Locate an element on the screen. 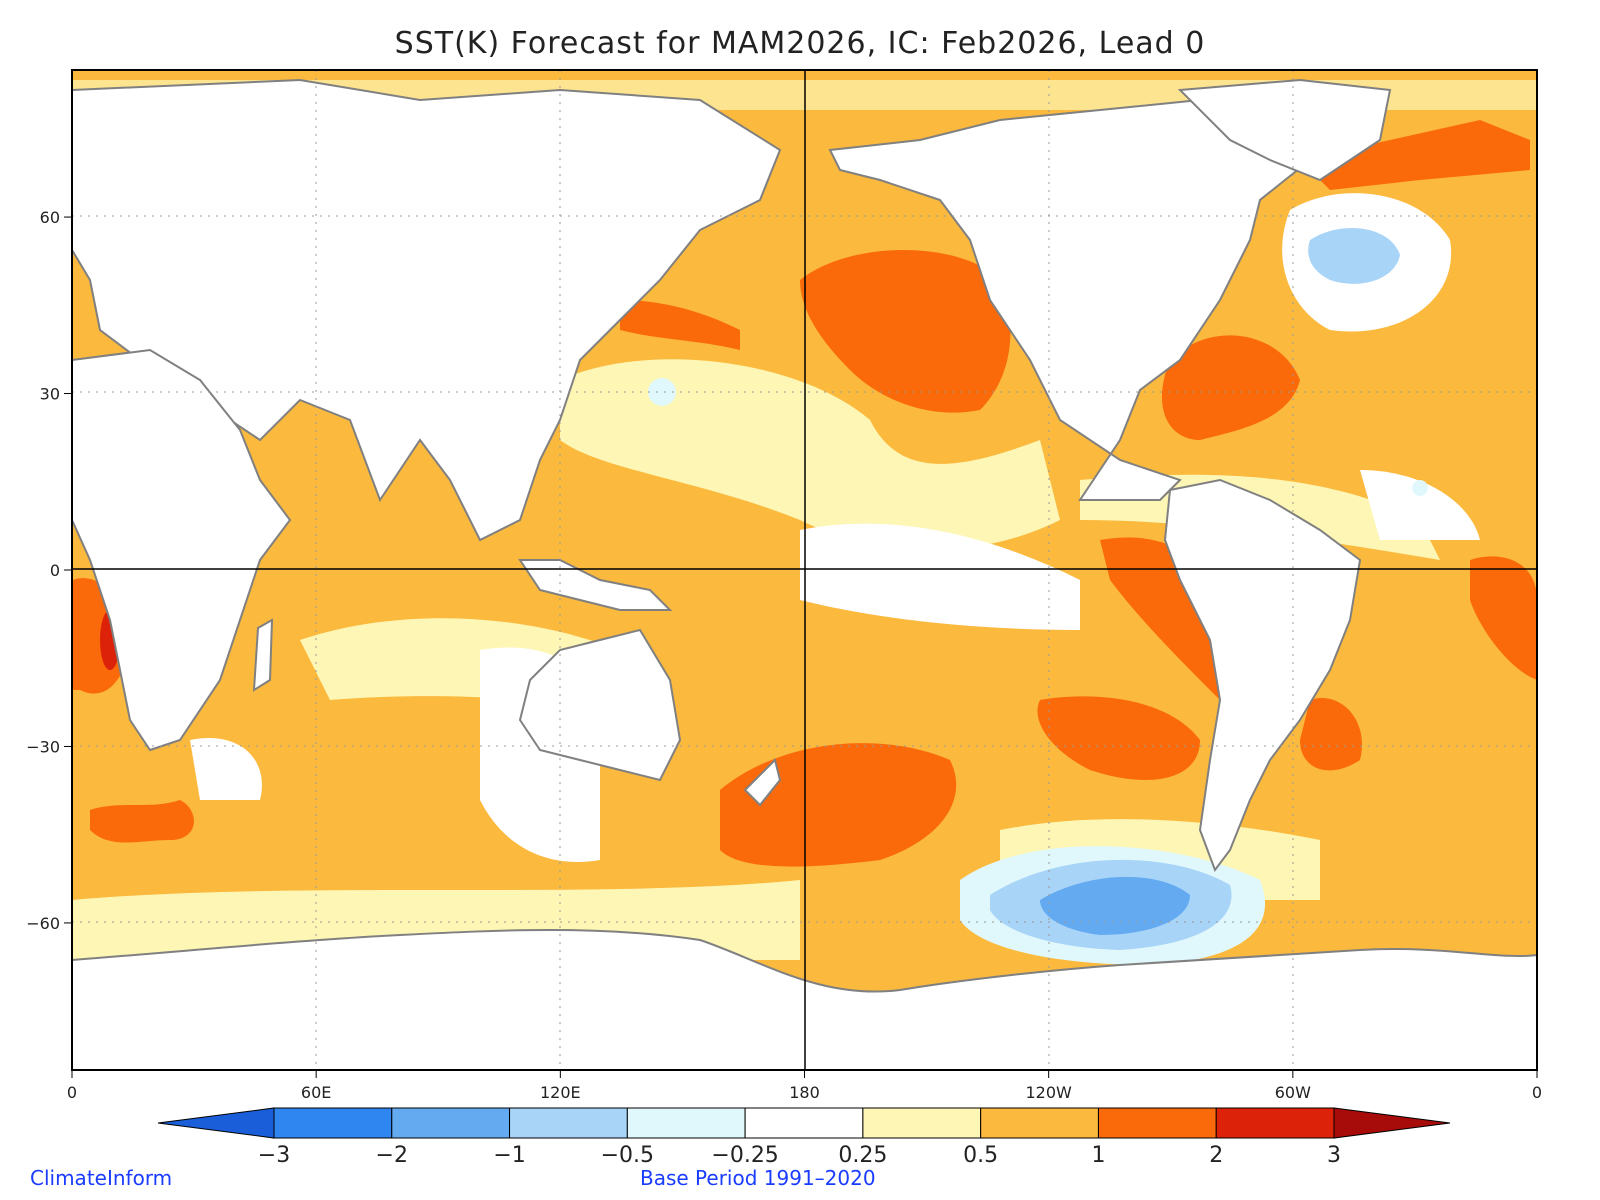  colorbar-low-arrow is located at coordinates (216, 1123).